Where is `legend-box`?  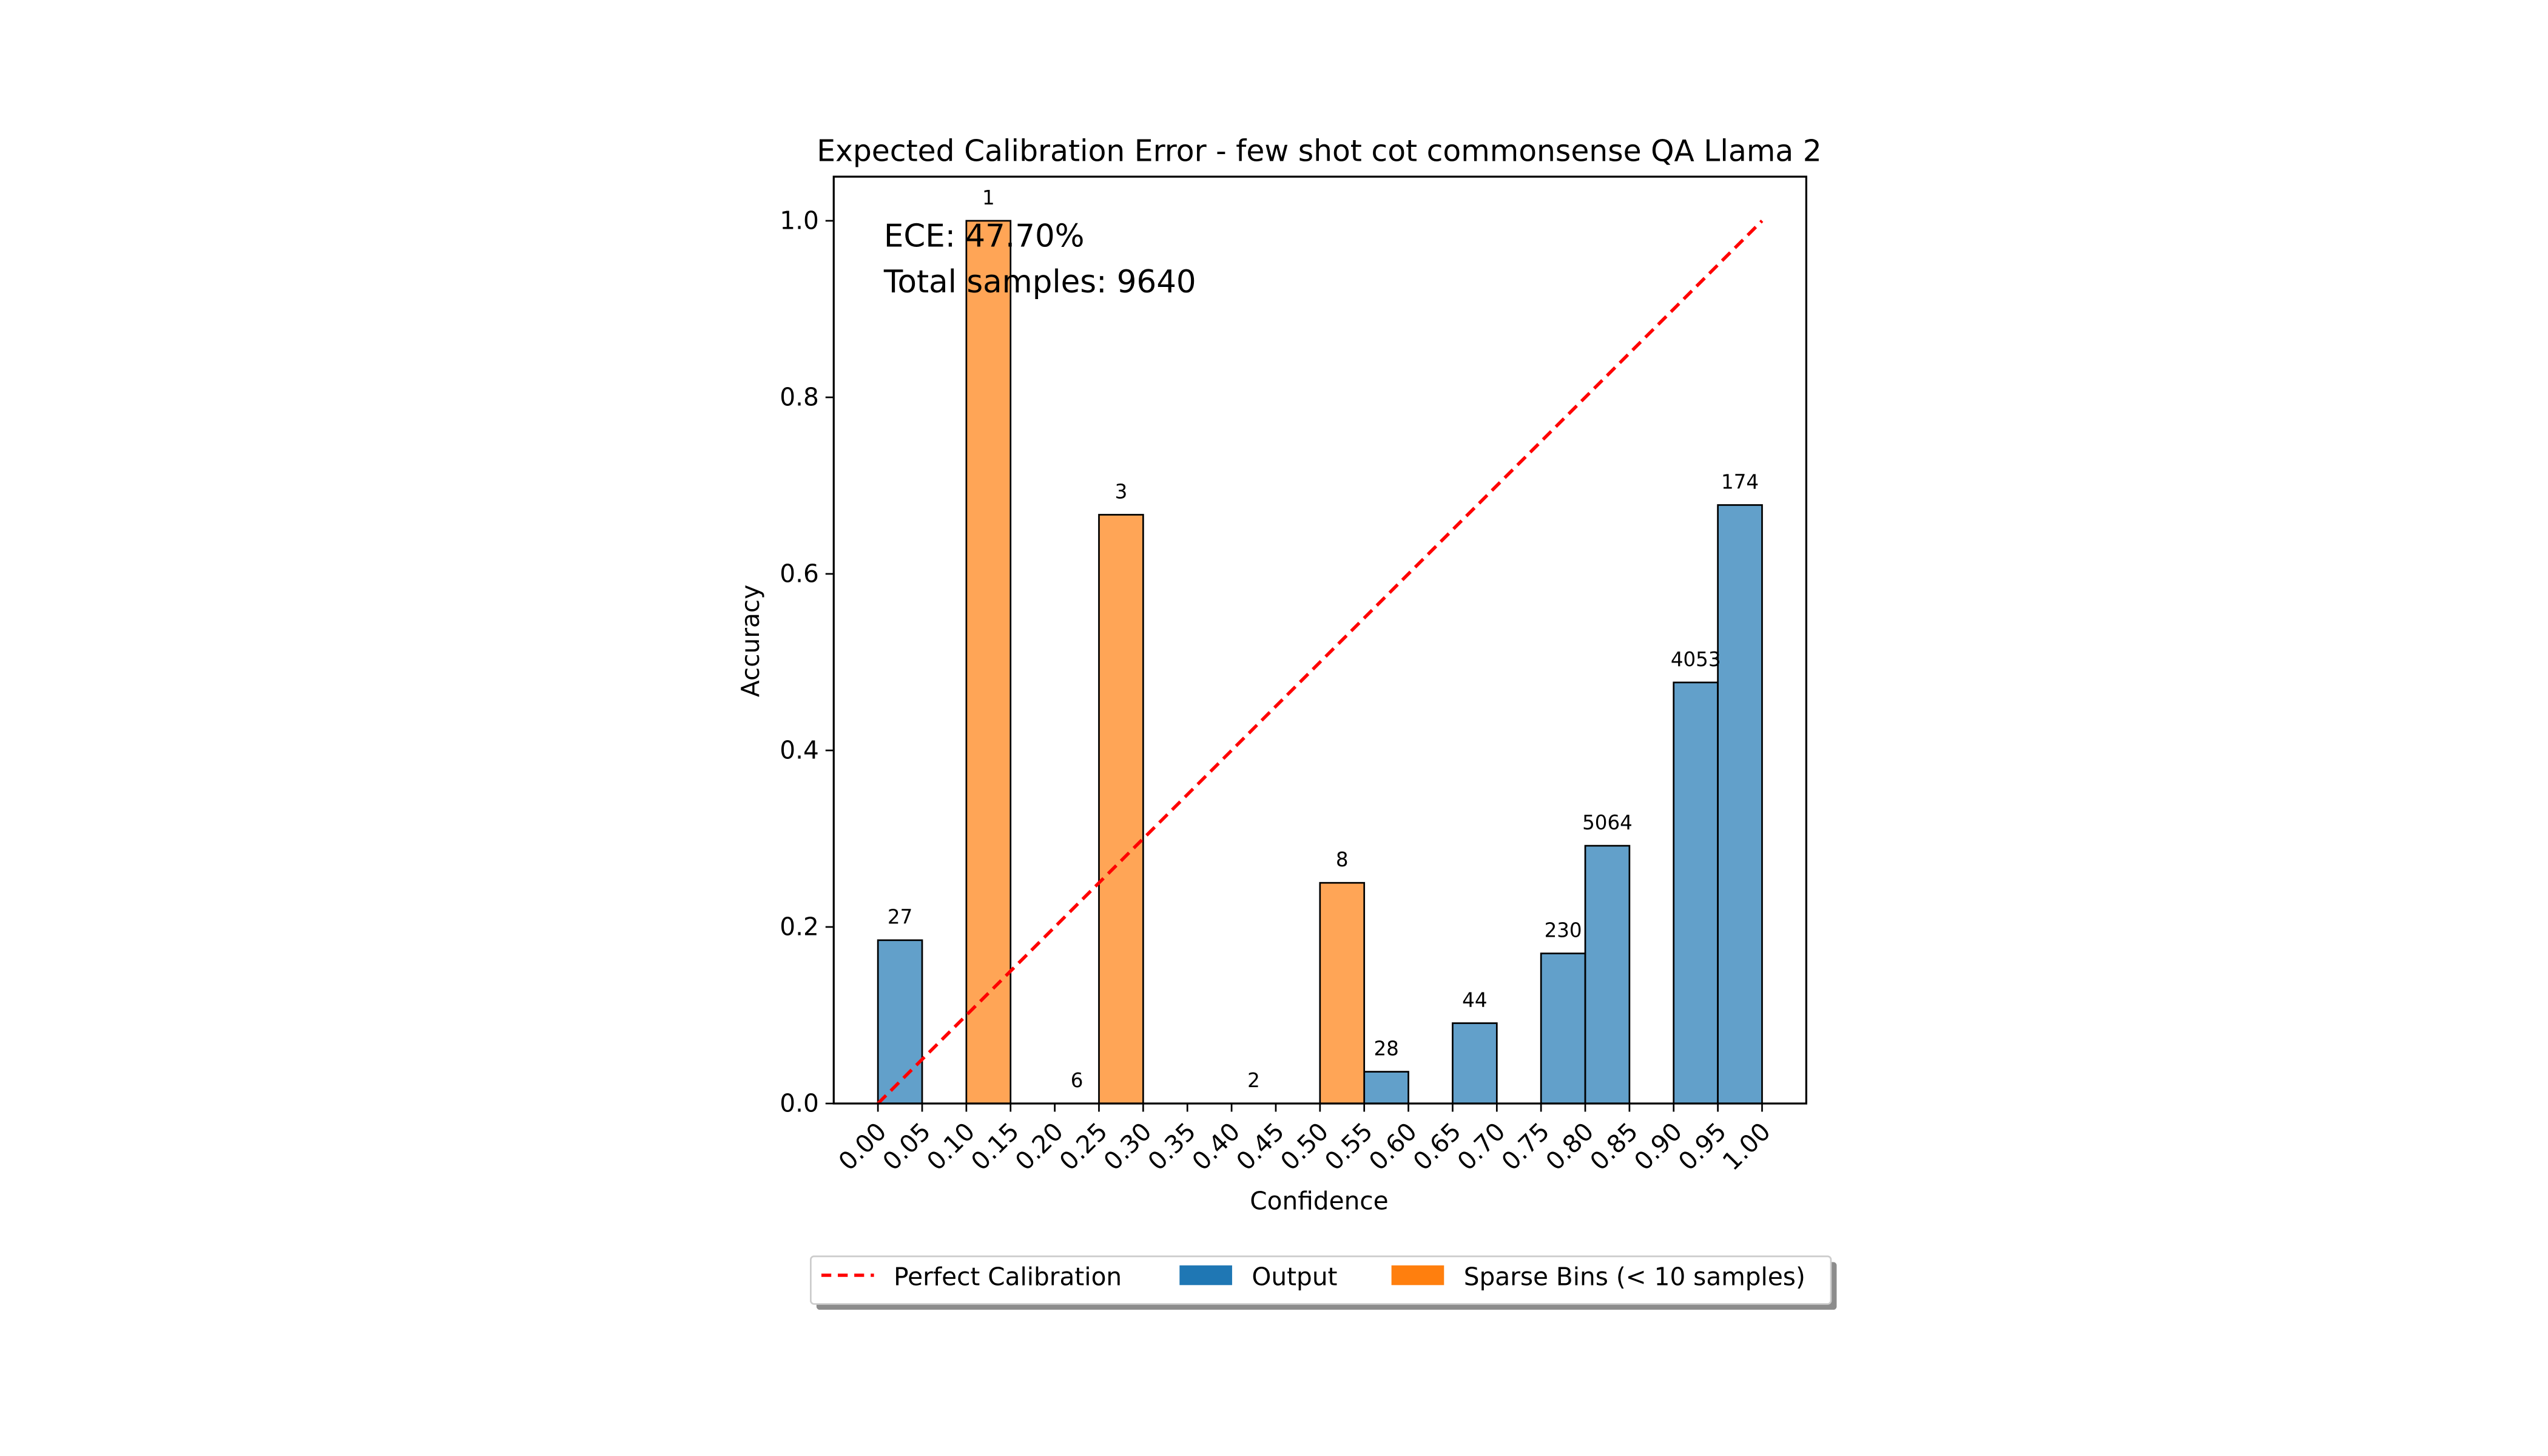 legend-box is located at coordinates (1321, 1280).